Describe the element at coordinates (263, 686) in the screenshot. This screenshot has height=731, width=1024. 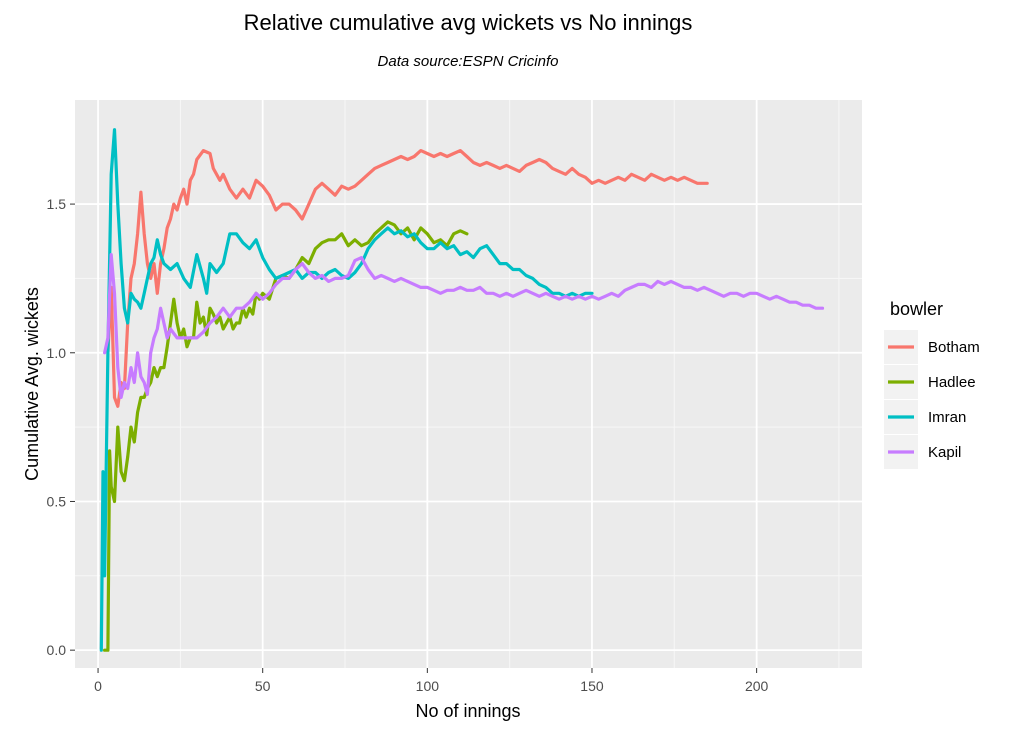
I see `x-tick-label: 50` at that location.